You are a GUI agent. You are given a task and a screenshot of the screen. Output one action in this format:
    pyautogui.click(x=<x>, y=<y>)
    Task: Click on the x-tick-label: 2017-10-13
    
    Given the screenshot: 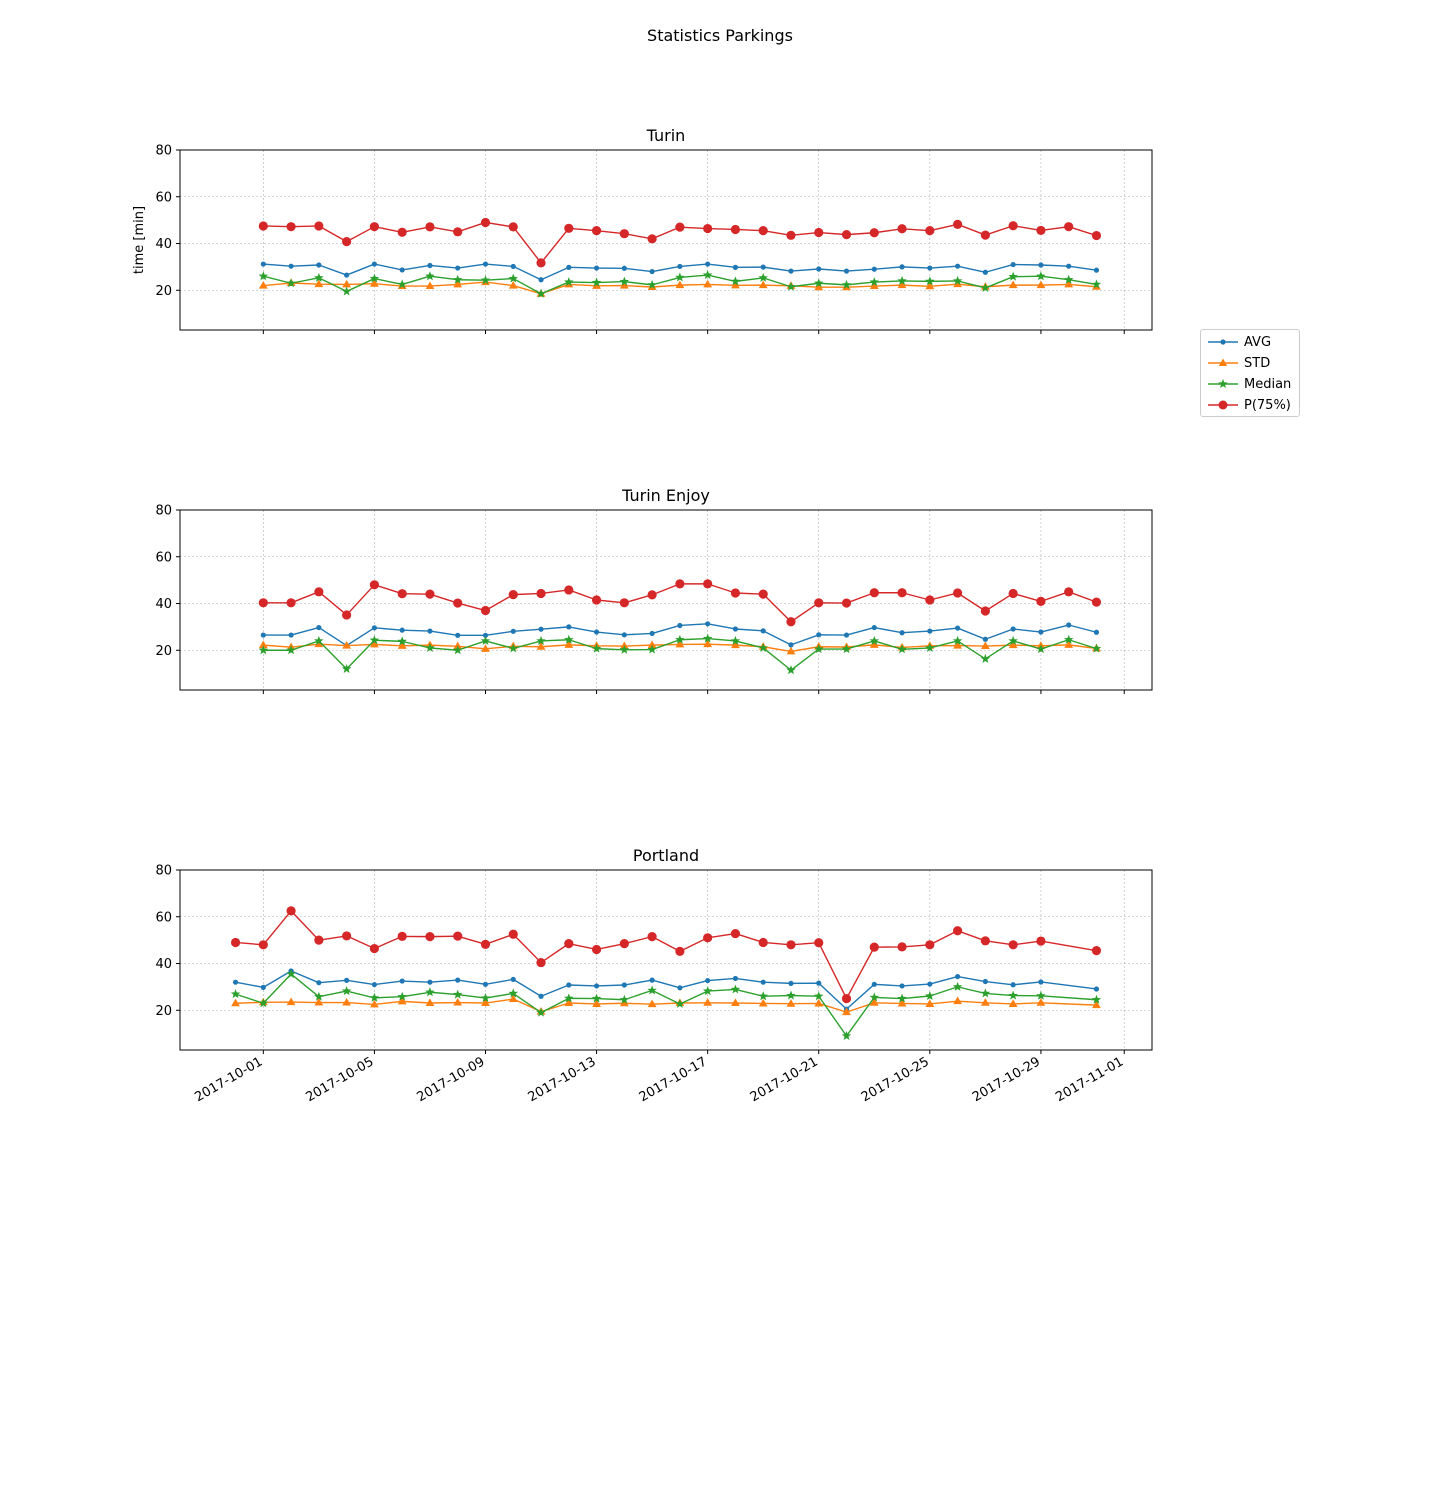 What is the action you would take?
    pyautogui.click(x=562, y=1079)
    